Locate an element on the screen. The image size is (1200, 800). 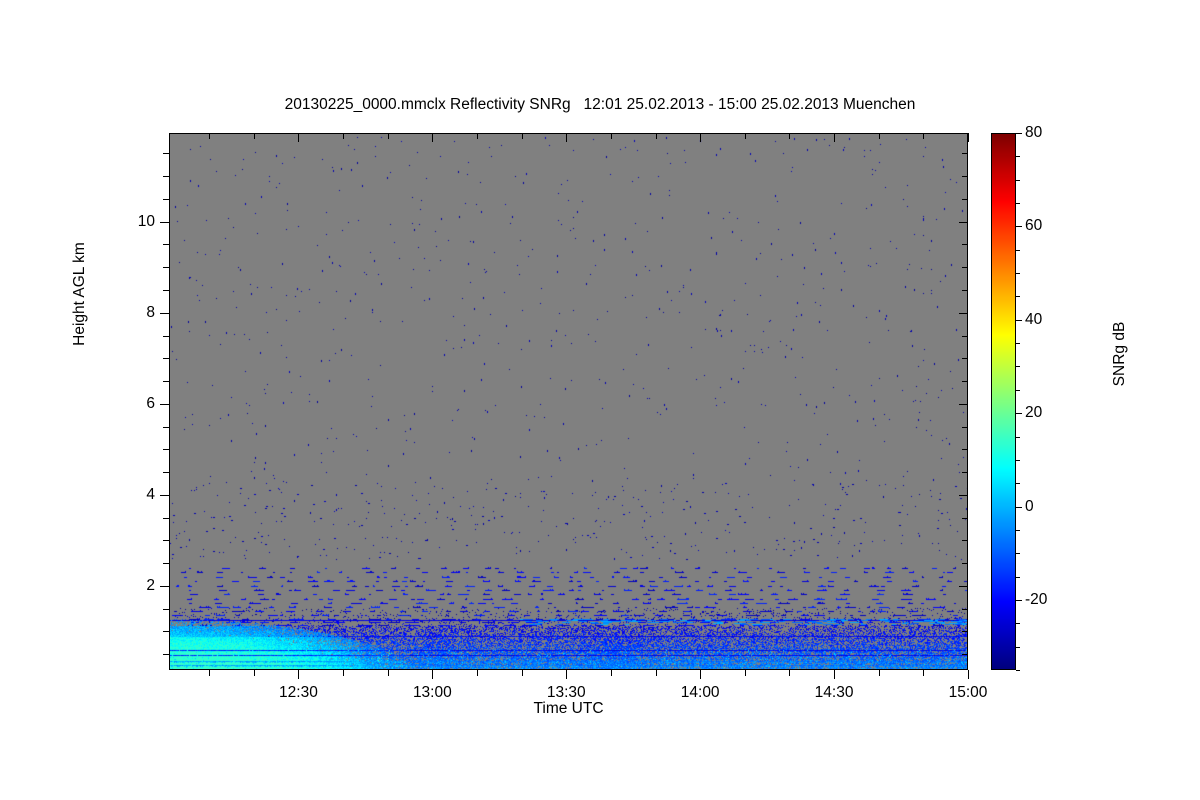
colorbar-gradient is located at coordinates (1003, 401).